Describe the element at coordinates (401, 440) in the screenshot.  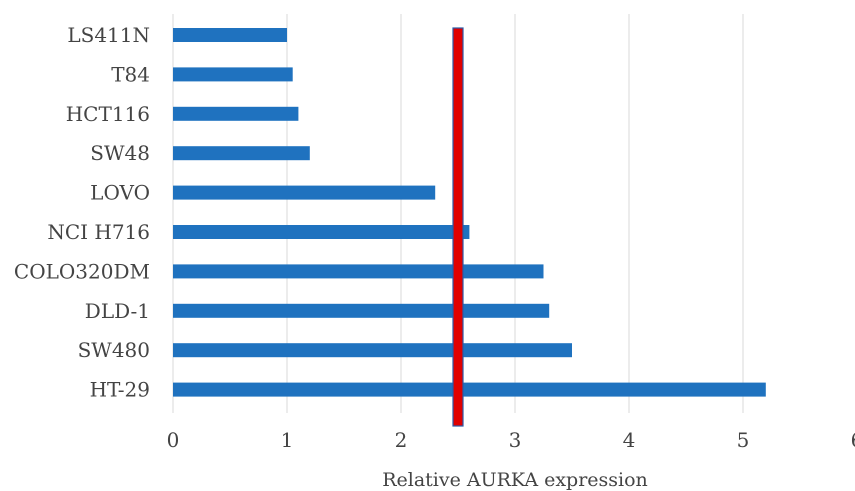
I see `x-tick-label-2: 2` at that location.